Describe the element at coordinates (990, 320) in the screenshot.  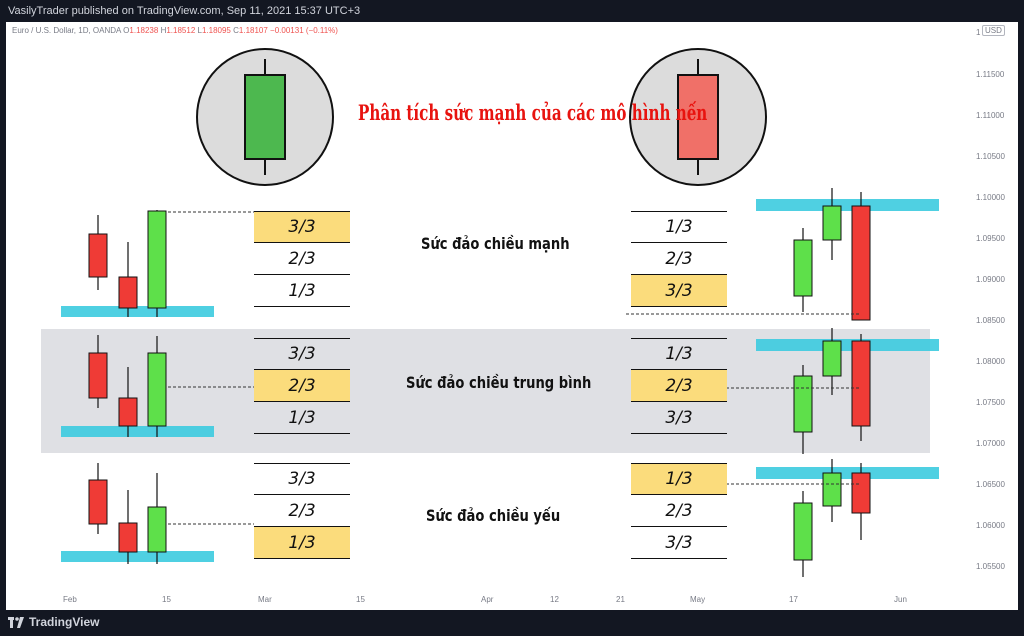
I see `price-tick: 1.08500` at that location.